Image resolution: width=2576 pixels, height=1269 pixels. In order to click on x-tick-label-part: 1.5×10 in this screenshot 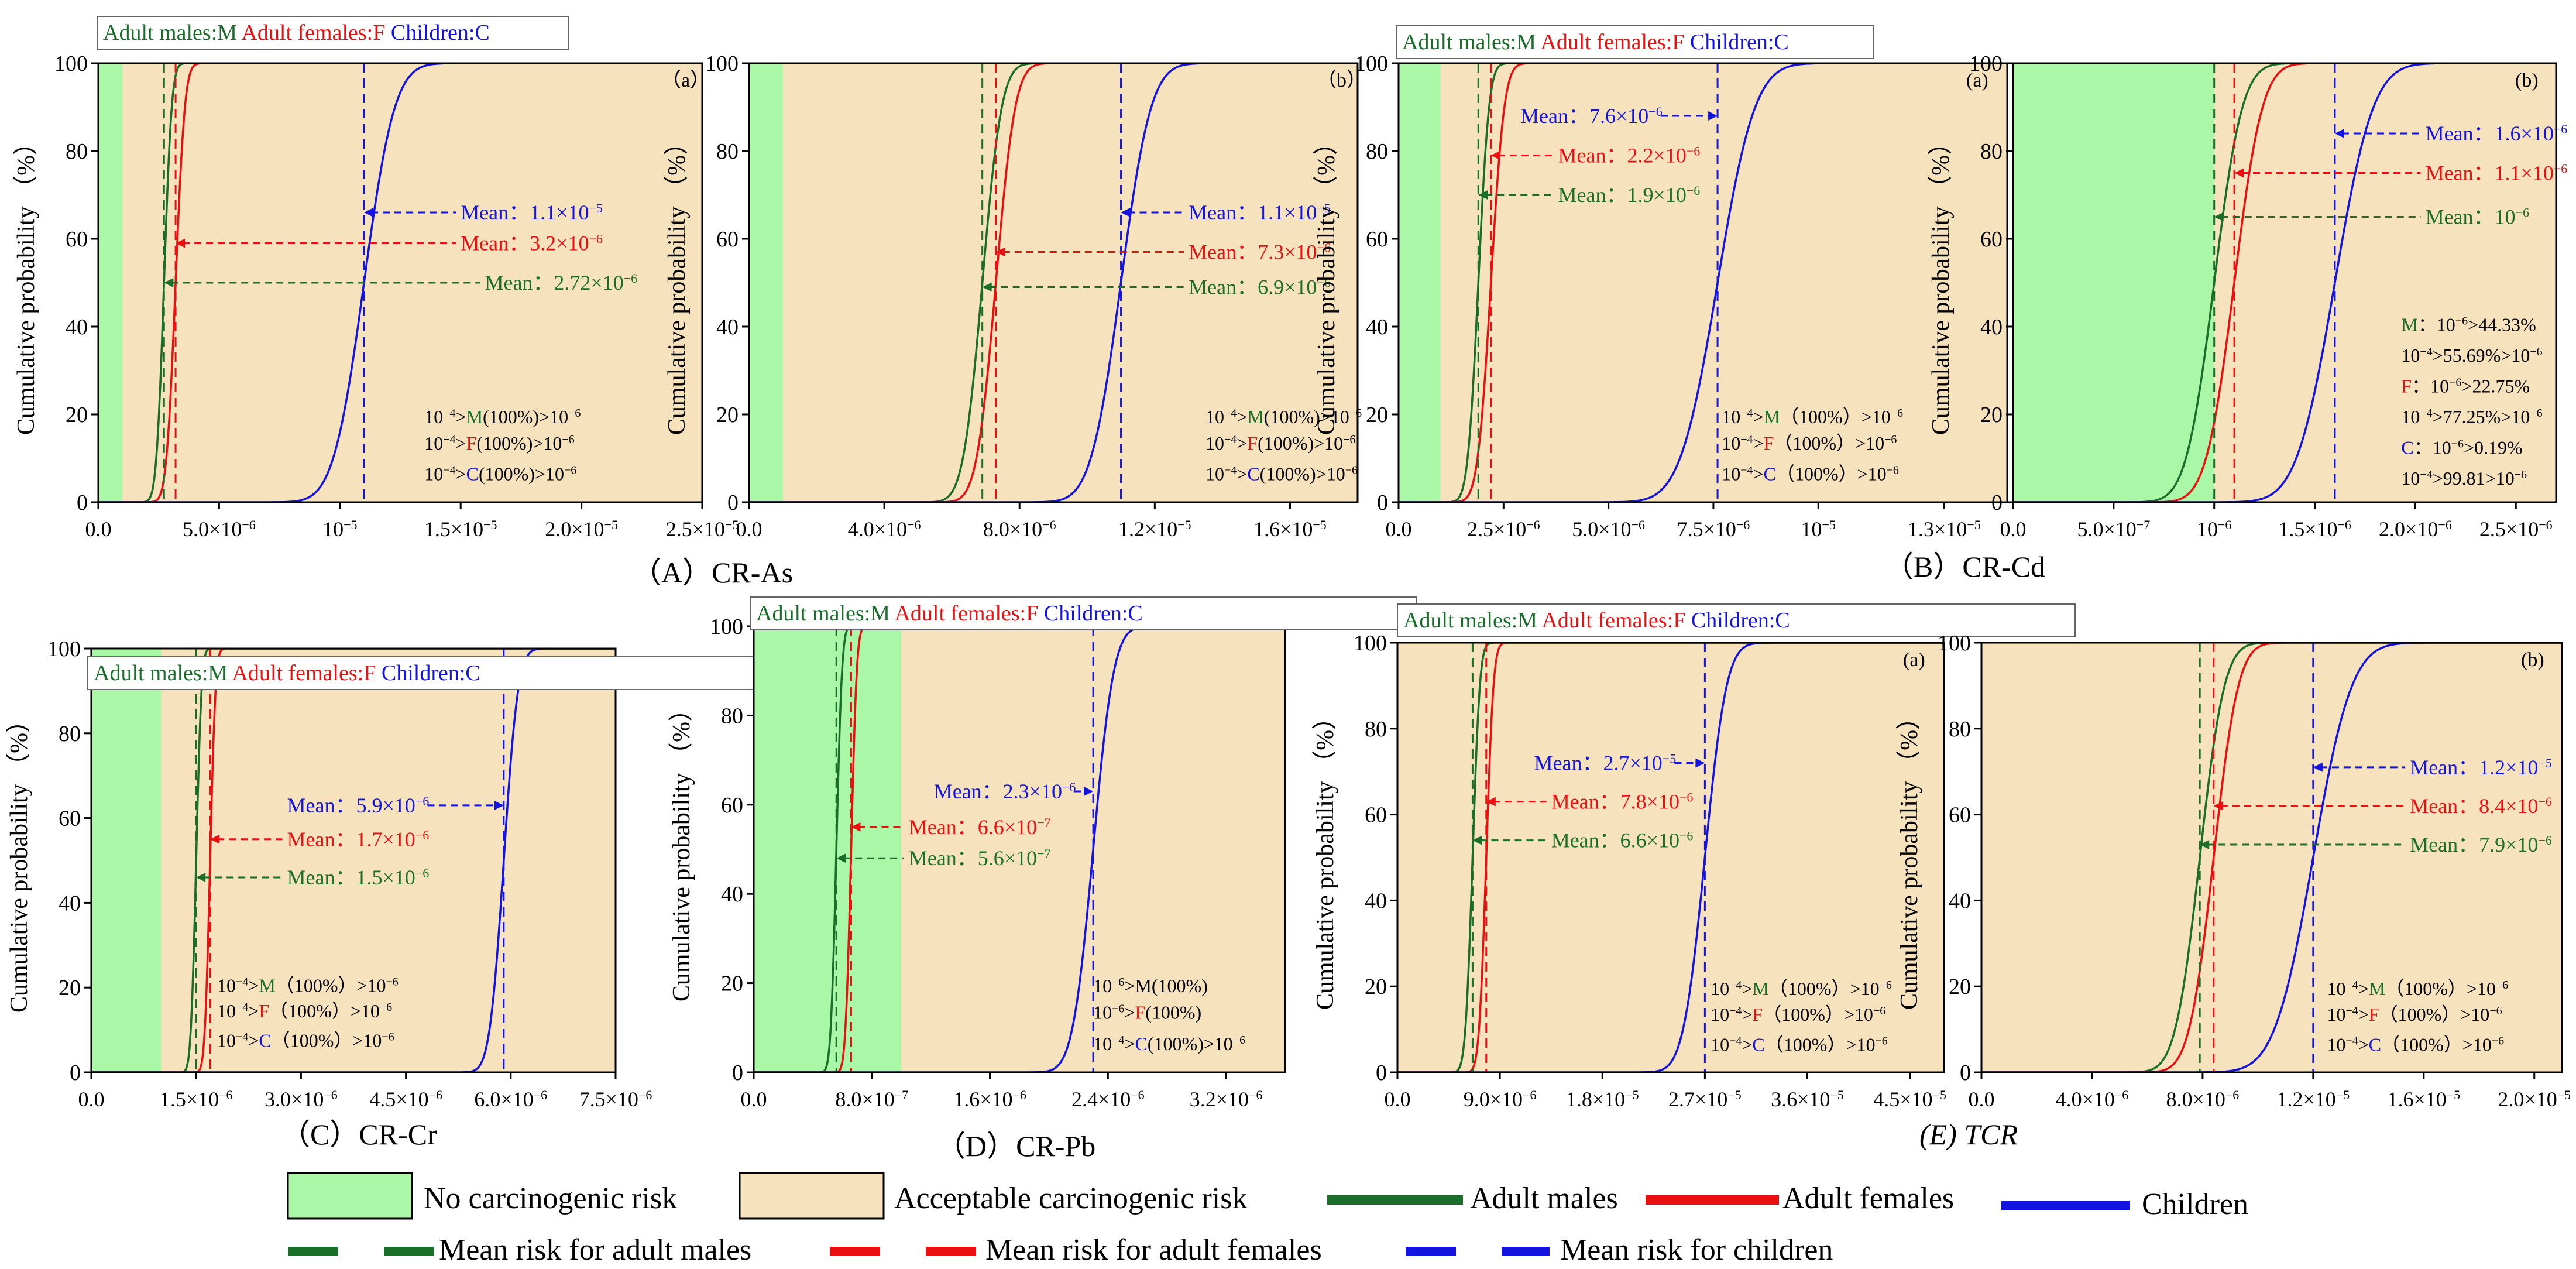, I will do `click(453, 529)`.